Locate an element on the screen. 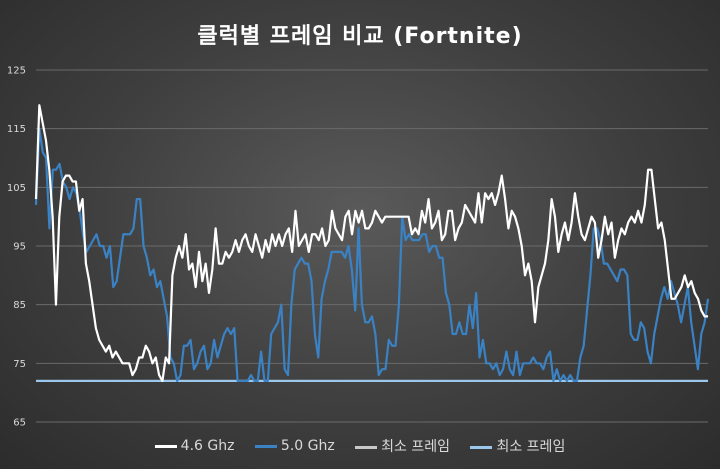  legend-entry-3: 최소 프레임 is located at coordinates (402, 446).